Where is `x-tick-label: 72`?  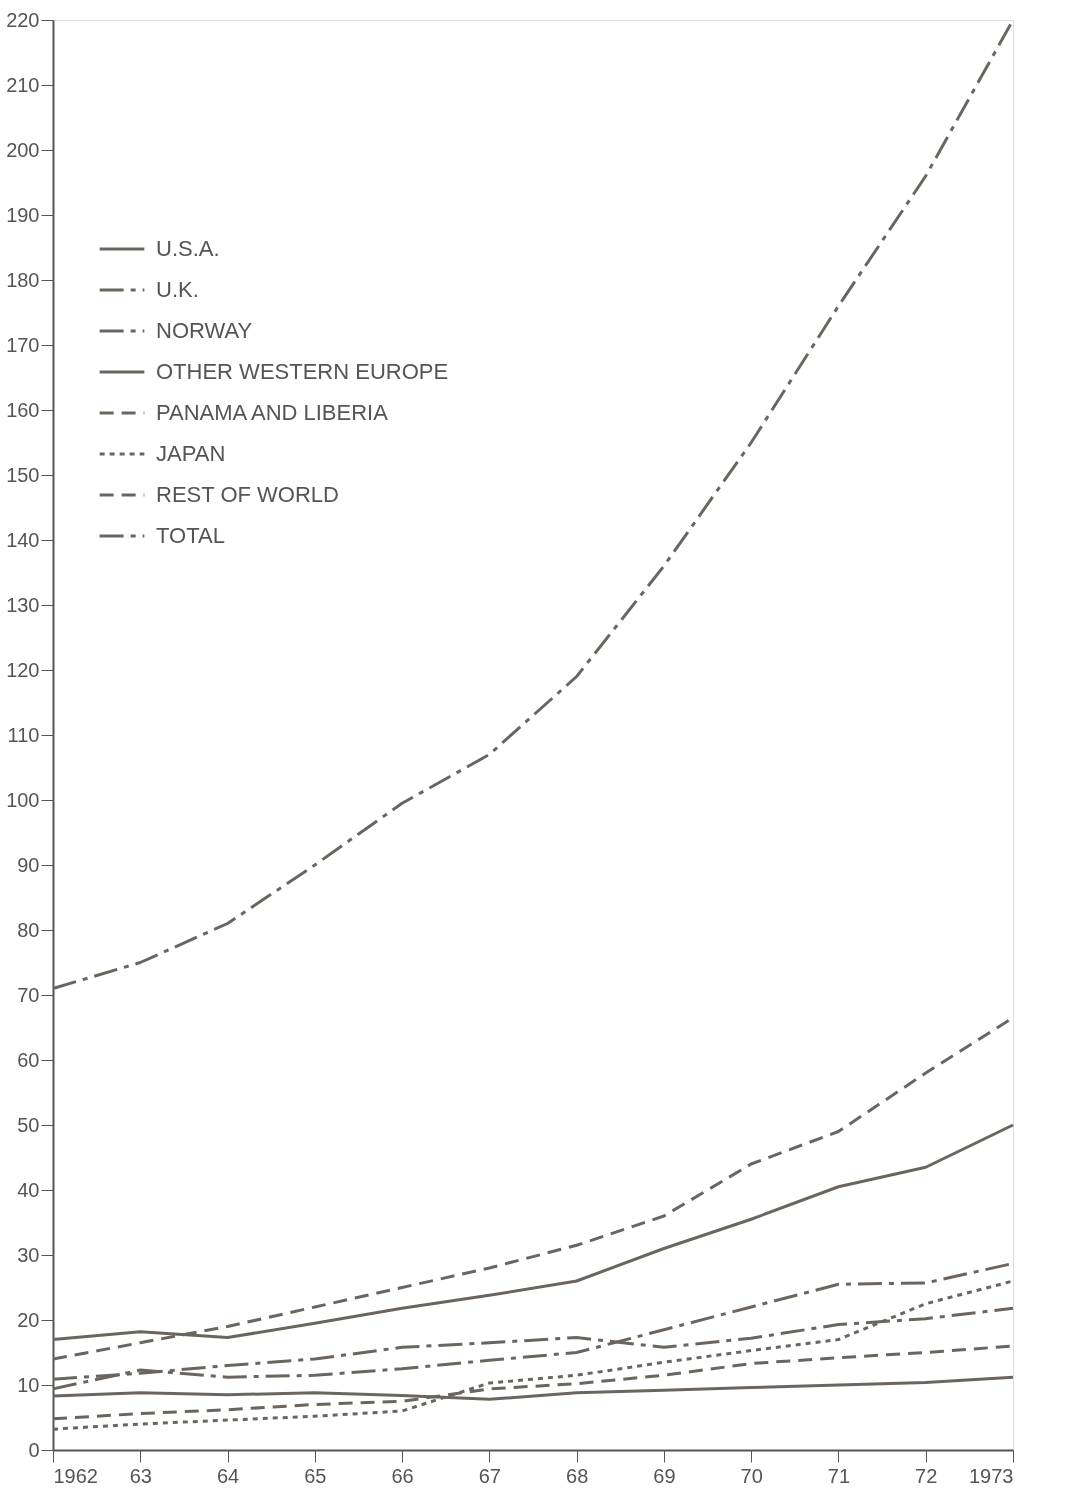
x-tick-label: 72 is located at coordinates (926, 1475).